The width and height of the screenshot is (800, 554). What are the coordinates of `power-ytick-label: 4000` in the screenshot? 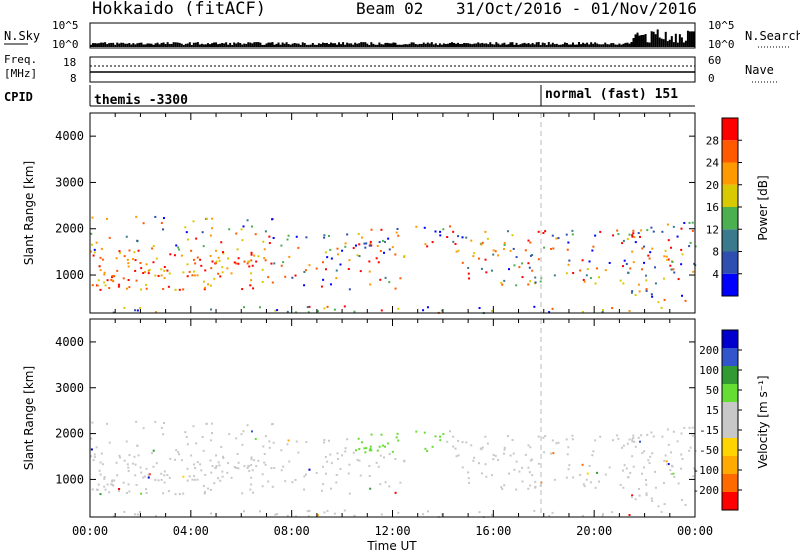 It's located at (69, 136).